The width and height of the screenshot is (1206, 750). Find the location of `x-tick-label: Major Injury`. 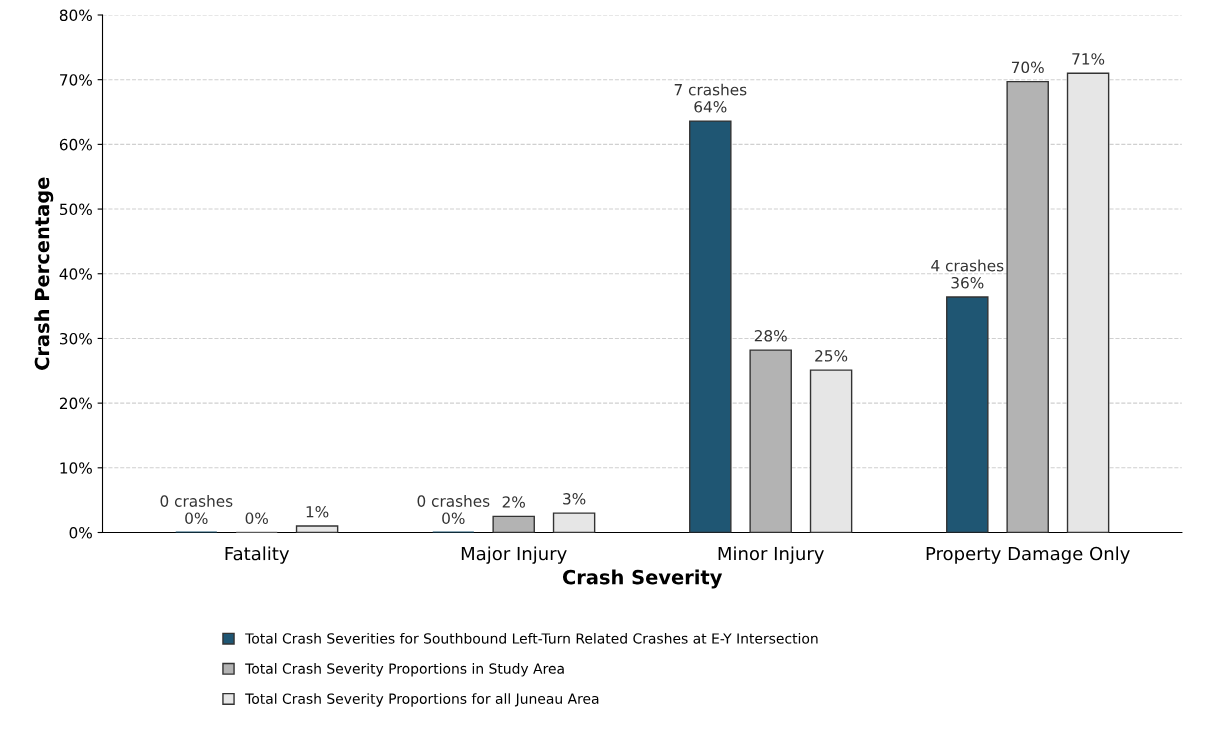

x-tick-label: Major Injury is located at coordinates (514, 555).